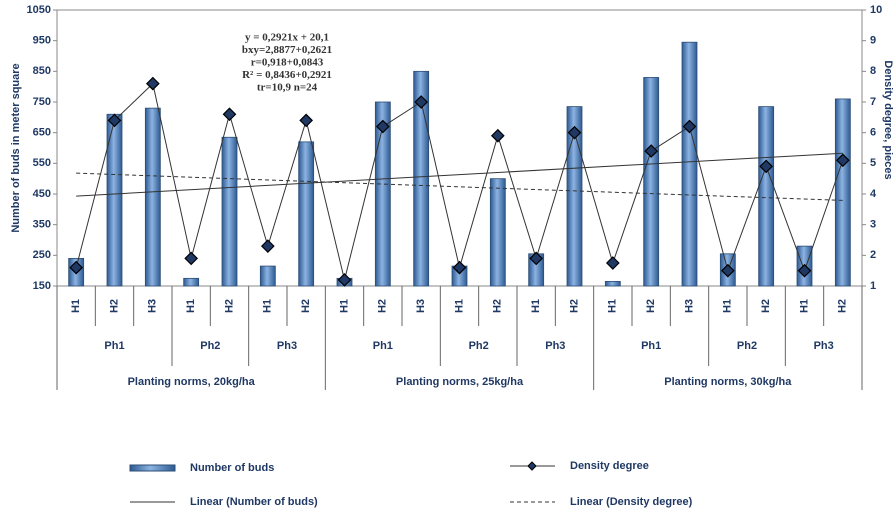  Describe the element at coordinates (888, 119) in the screenshot. I see `y2-axis-label: Density degree, pieces` at that location.